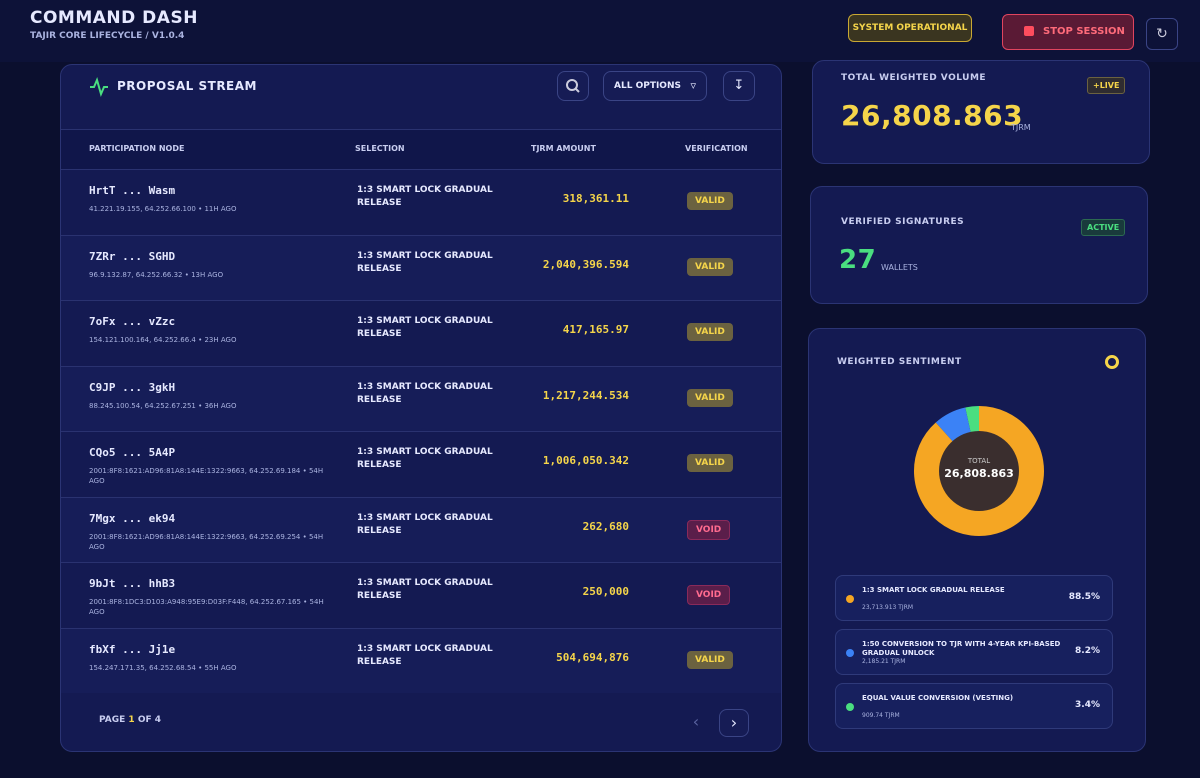 The width and height of the screenshot is (1200, 778). Describe the element at coordinates (132, 387) in the screenshot. I see `node-id: C9JP ... 3gkH` at that location.